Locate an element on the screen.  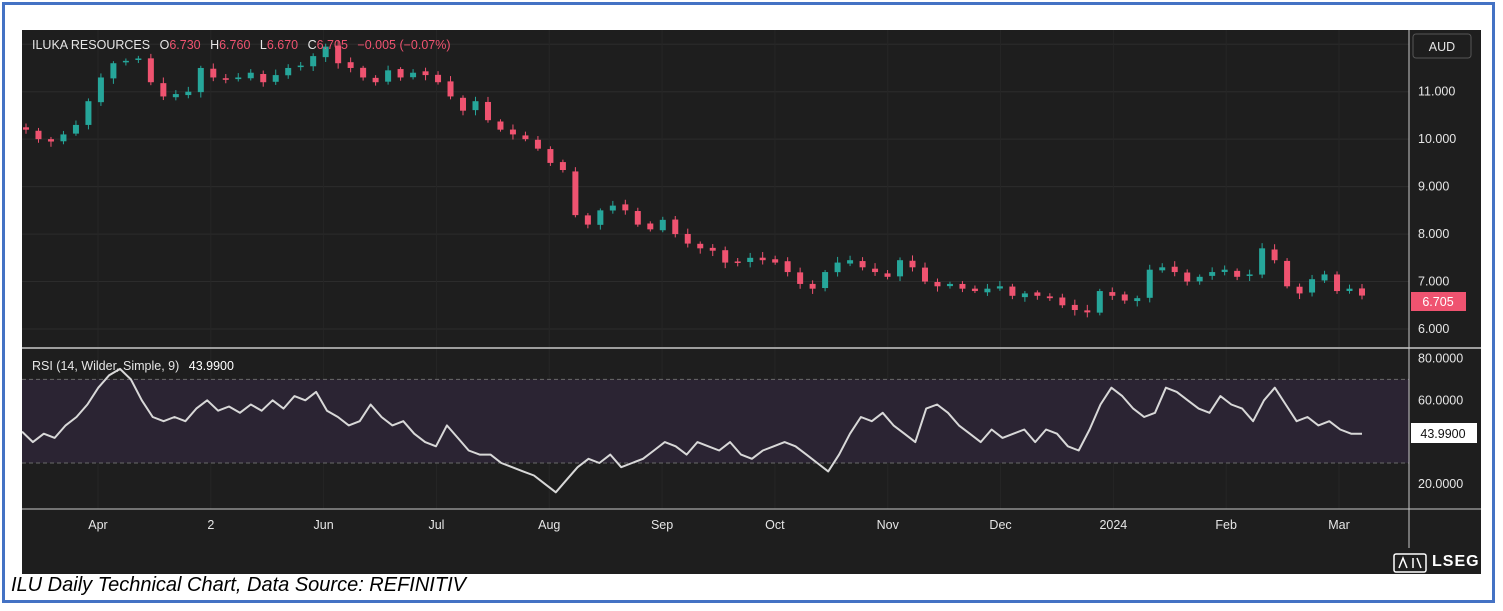
time-tick-label: Nov is located at coordinates (888, 525).